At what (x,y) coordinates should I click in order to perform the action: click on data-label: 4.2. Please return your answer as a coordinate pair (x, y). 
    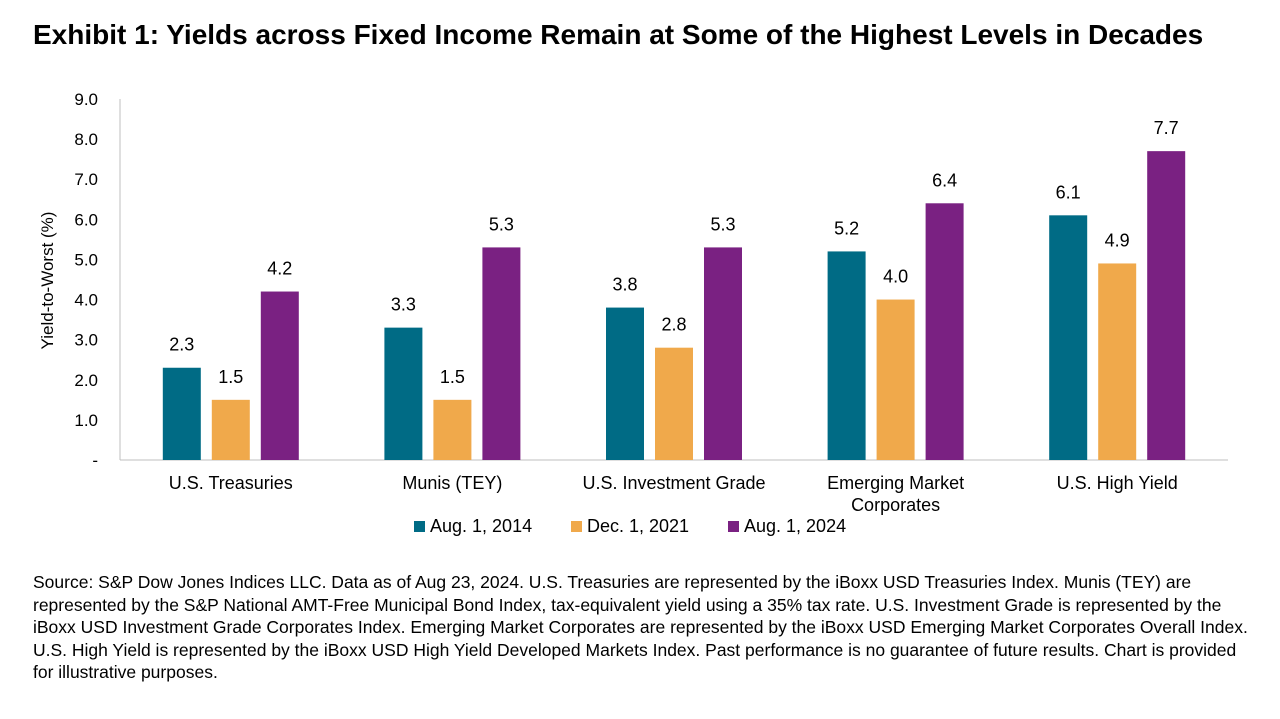
    Looking at the image, I should click on (279, 269).